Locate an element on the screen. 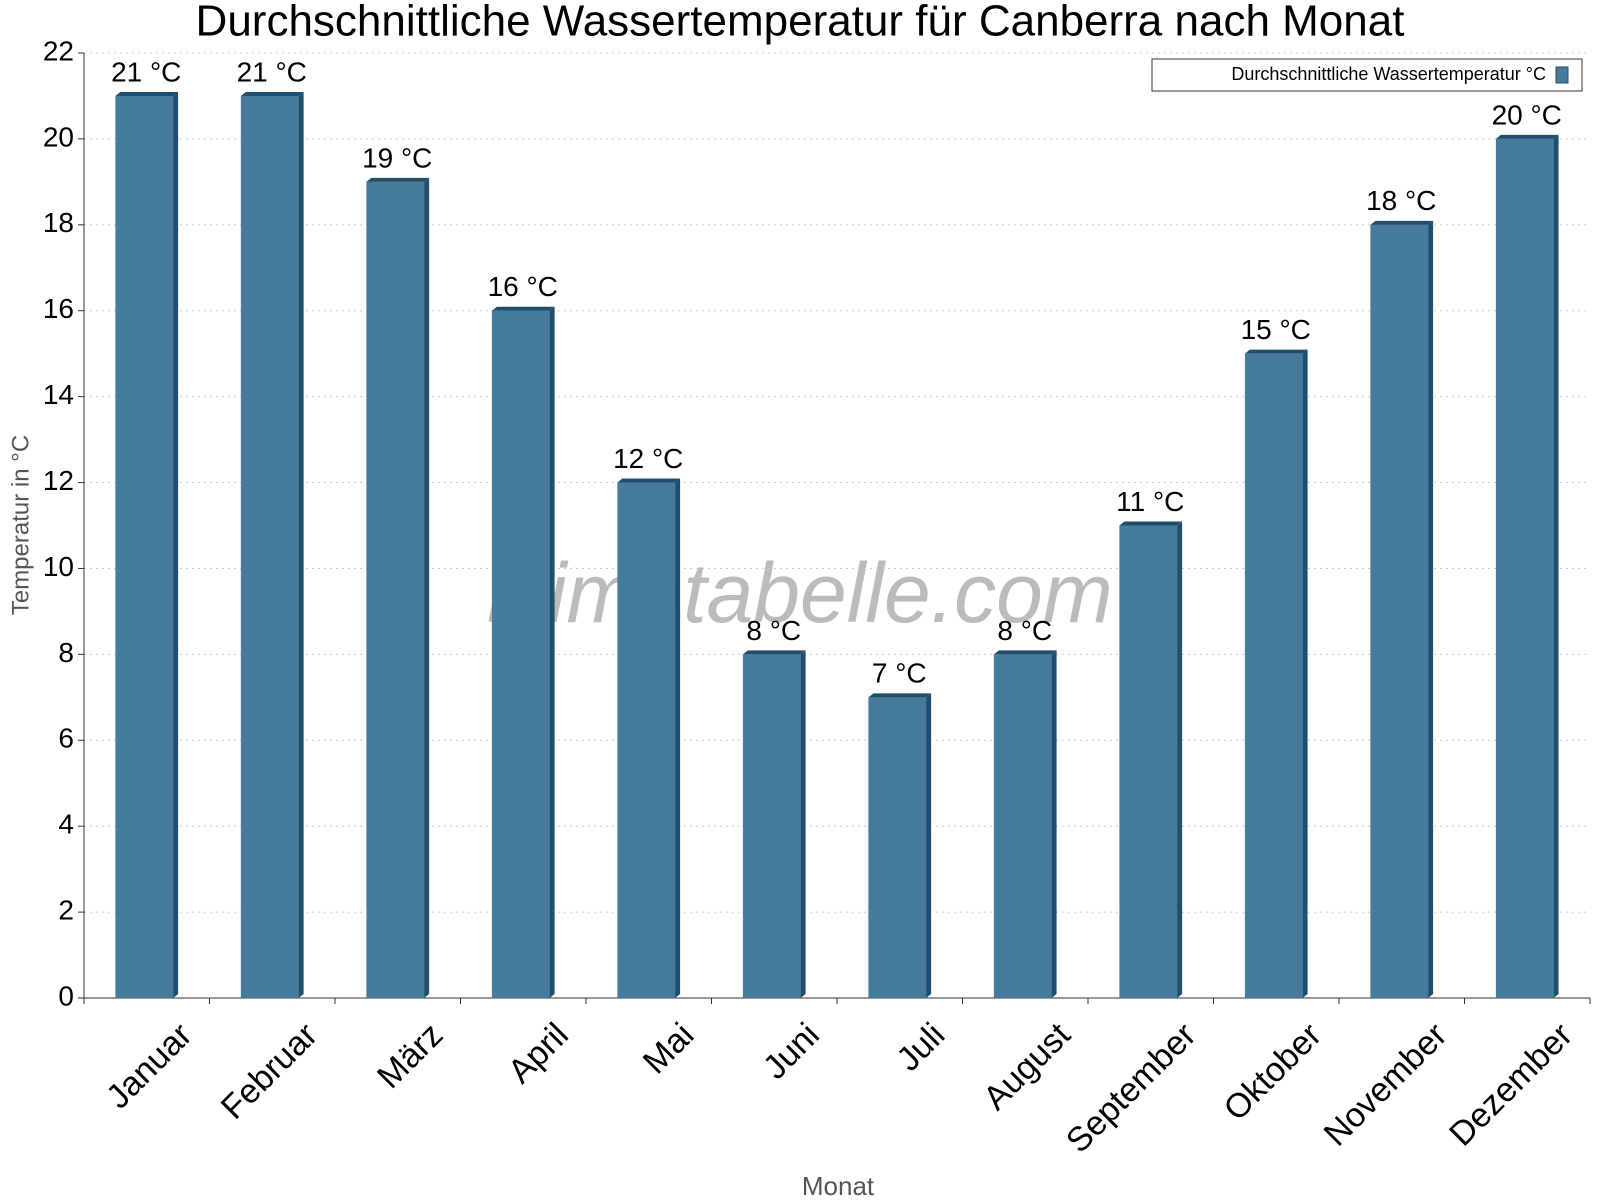 The image size is (1600, 1200). y-tick-label: 18 is located at coordinates (58, 222).